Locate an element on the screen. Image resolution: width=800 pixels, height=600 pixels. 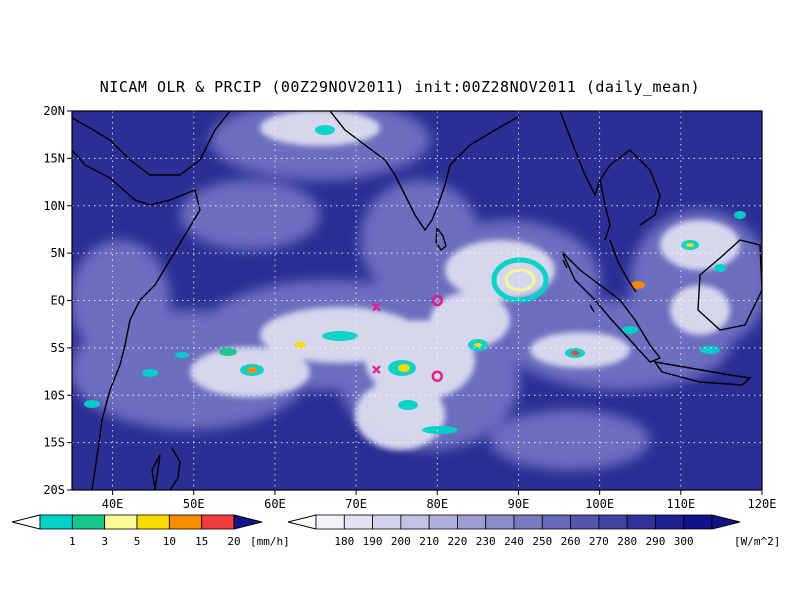
lat-axis: 20N 15N 10N 5N EQ 5S 10S 15S 20S is located at coordinates (57, 300).